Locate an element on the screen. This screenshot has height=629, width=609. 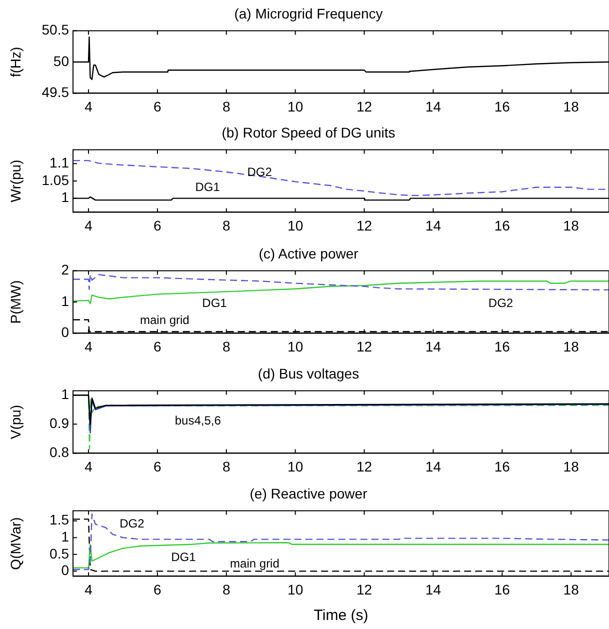
y-tick-label: 1.1 is located at coordinates (60, 162).